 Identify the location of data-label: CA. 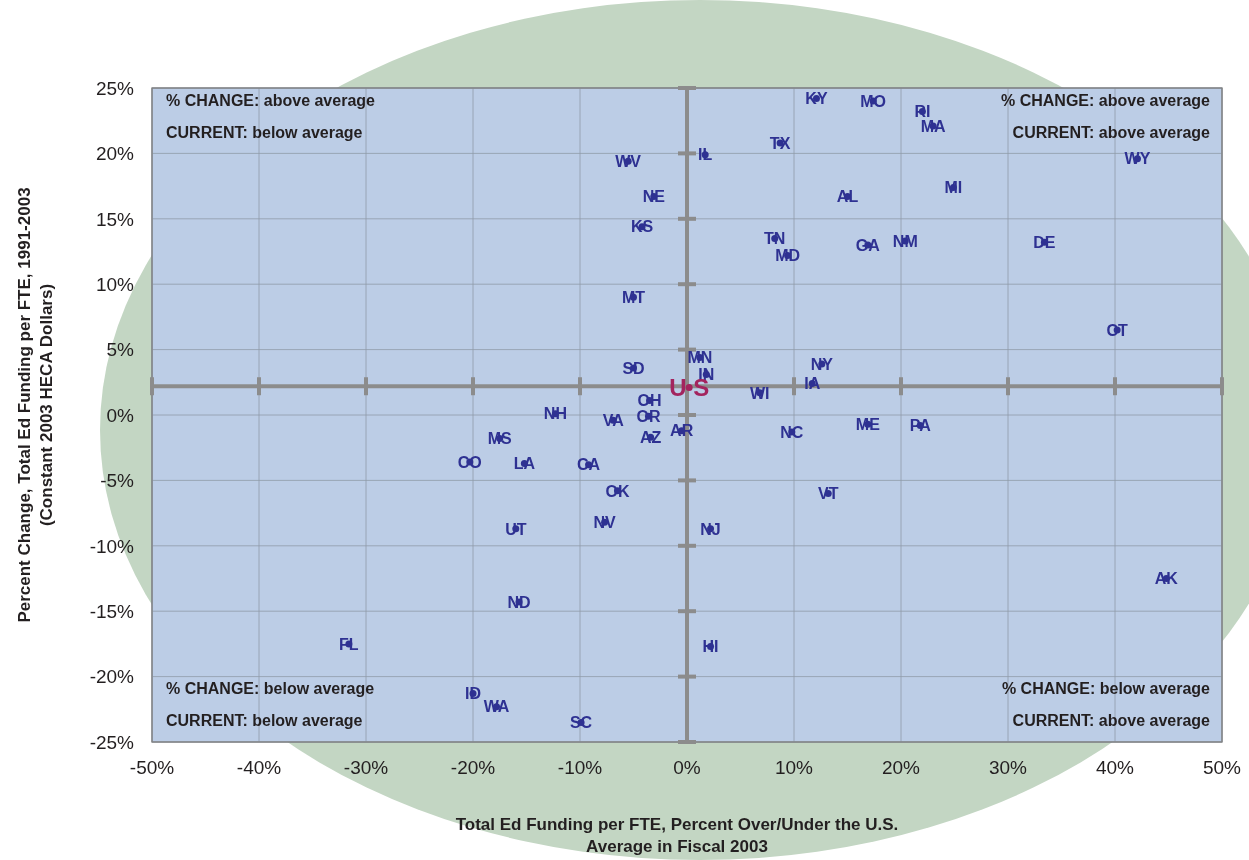
(589, 465).